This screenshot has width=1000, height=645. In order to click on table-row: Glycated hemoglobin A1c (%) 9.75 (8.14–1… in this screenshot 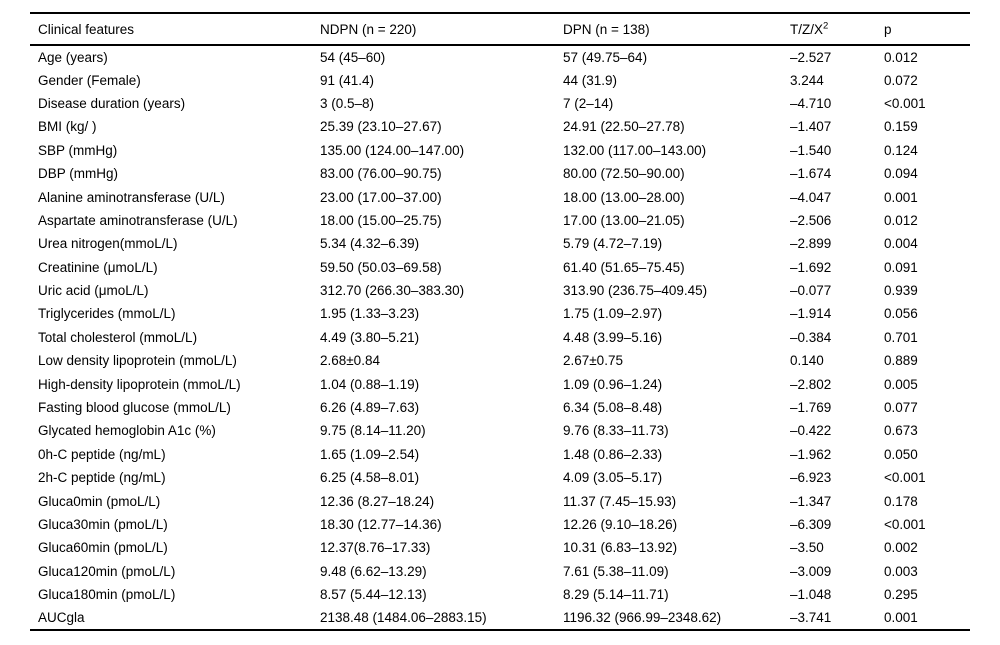, I will do `click(500, 430)`.